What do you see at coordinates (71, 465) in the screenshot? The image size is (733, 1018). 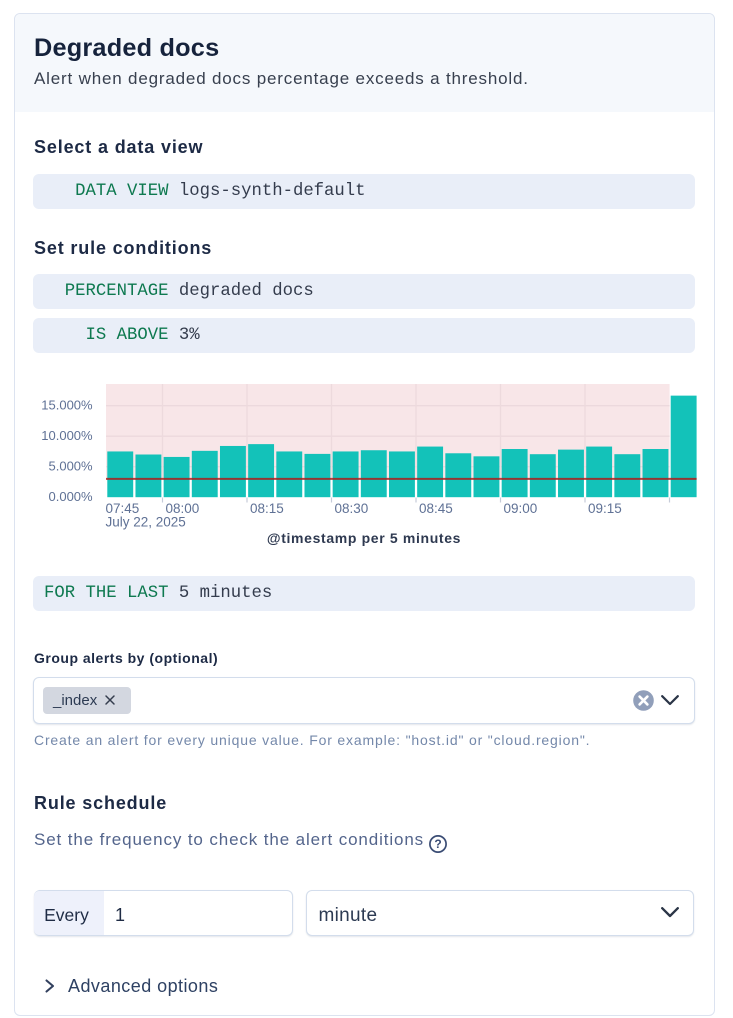 I see `svg-text: 5.000%` at bounding box center [71, 465].